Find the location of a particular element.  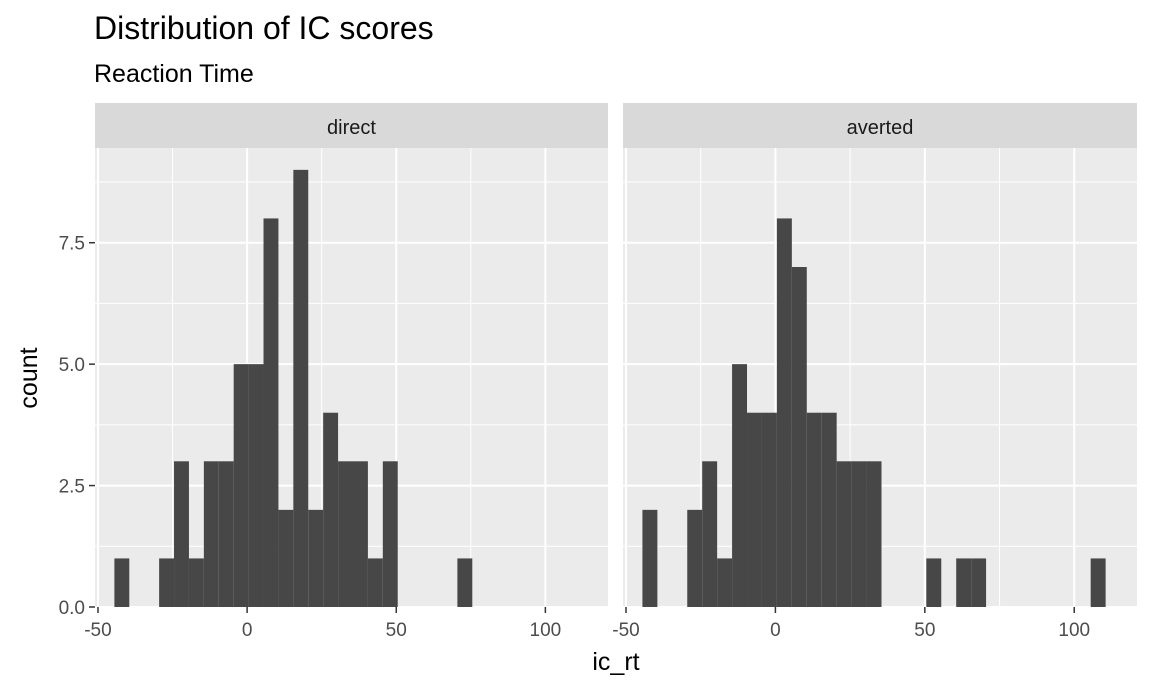

y-axis: 0.0 2.5 5.0 7.5 is located at coordinates (77, 426).